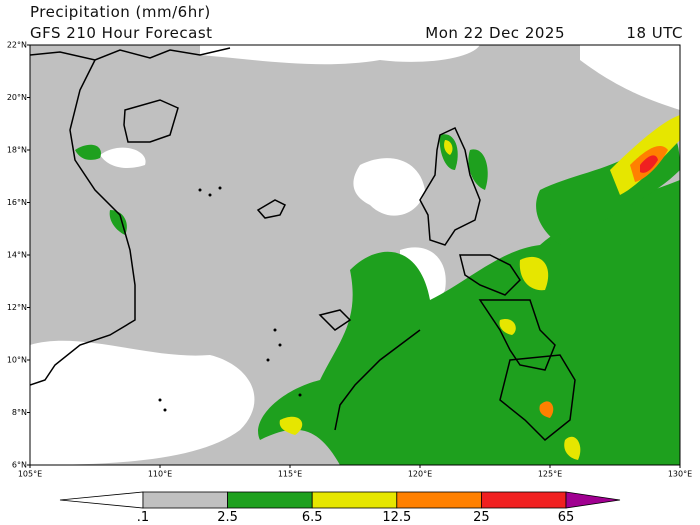 This screenshot has width=700, height=525. What do you see at coordinates (17, 360) in the screenshot?
I see `lat-label: 10°N` at bounding box center [17, 360].